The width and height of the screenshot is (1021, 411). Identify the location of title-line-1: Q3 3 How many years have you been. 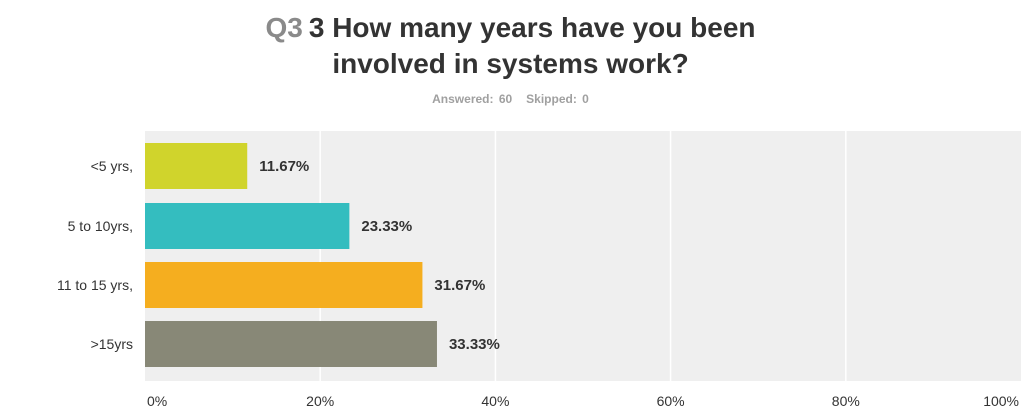
(510, 28).